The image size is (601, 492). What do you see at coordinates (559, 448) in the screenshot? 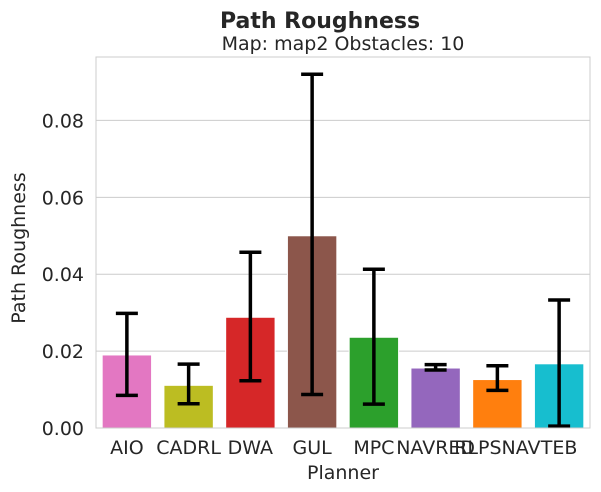
I see `x-tick-label: TEB` at bounding box center [559, 448].